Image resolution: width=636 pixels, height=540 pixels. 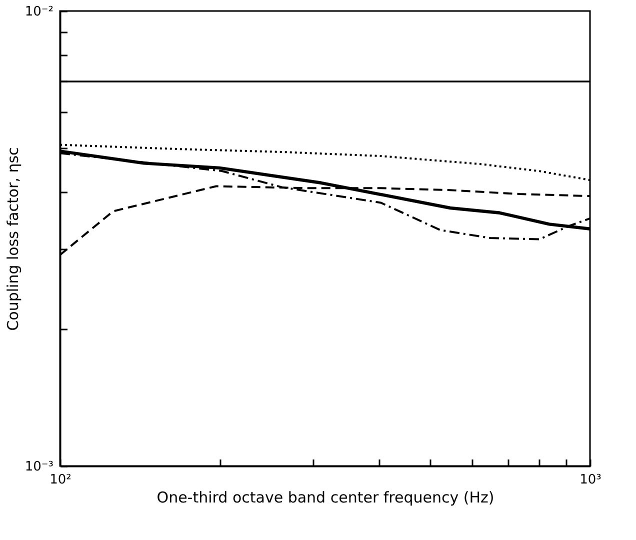 I want to click on x-tick-label: 10², so click(x=61, y=480).